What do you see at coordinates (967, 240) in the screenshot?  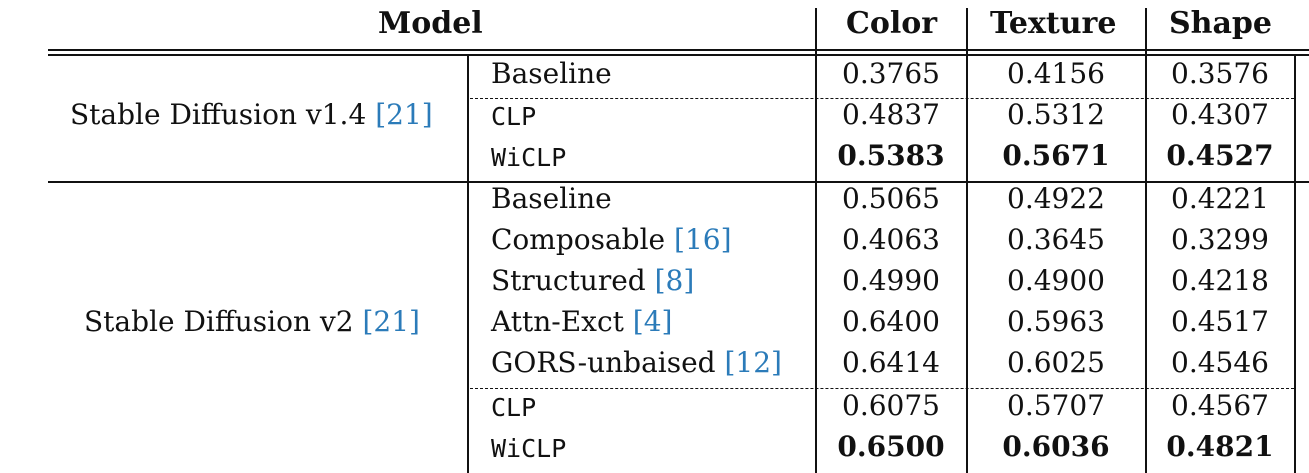 I see `col-divider-texture` at bounding box center [967, 240].